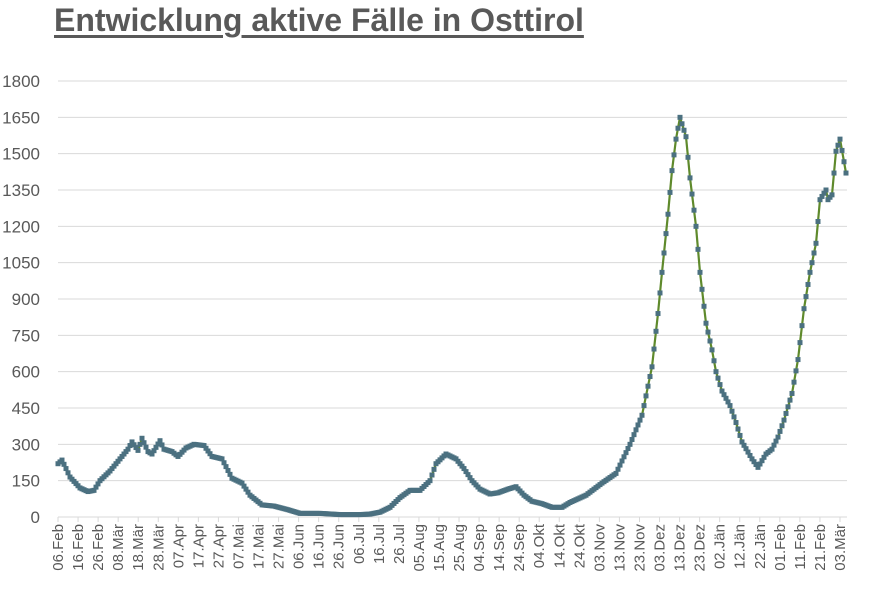 Image resolution: width=869 pixels, height=598 pixels. What do you see at coordinates (539, 545) in the screenshot?
I see `x-tick-label: 04.Okt` at bounding box center [539, 545].